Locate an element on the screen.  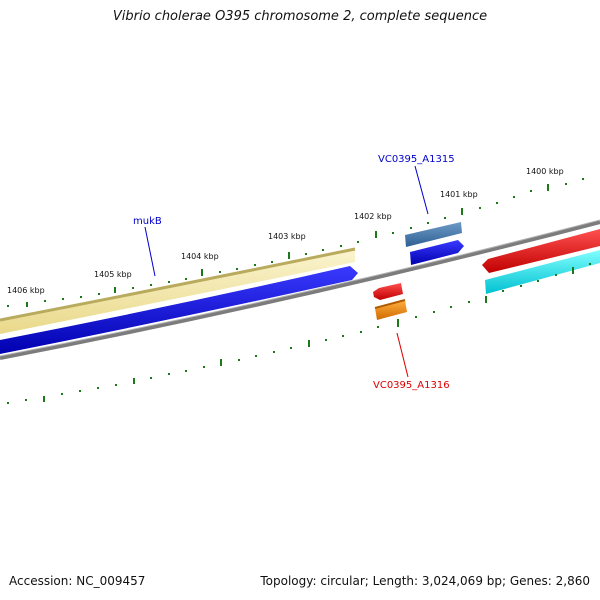
gene-mukb-khaki is located at coordinates (177, 291).